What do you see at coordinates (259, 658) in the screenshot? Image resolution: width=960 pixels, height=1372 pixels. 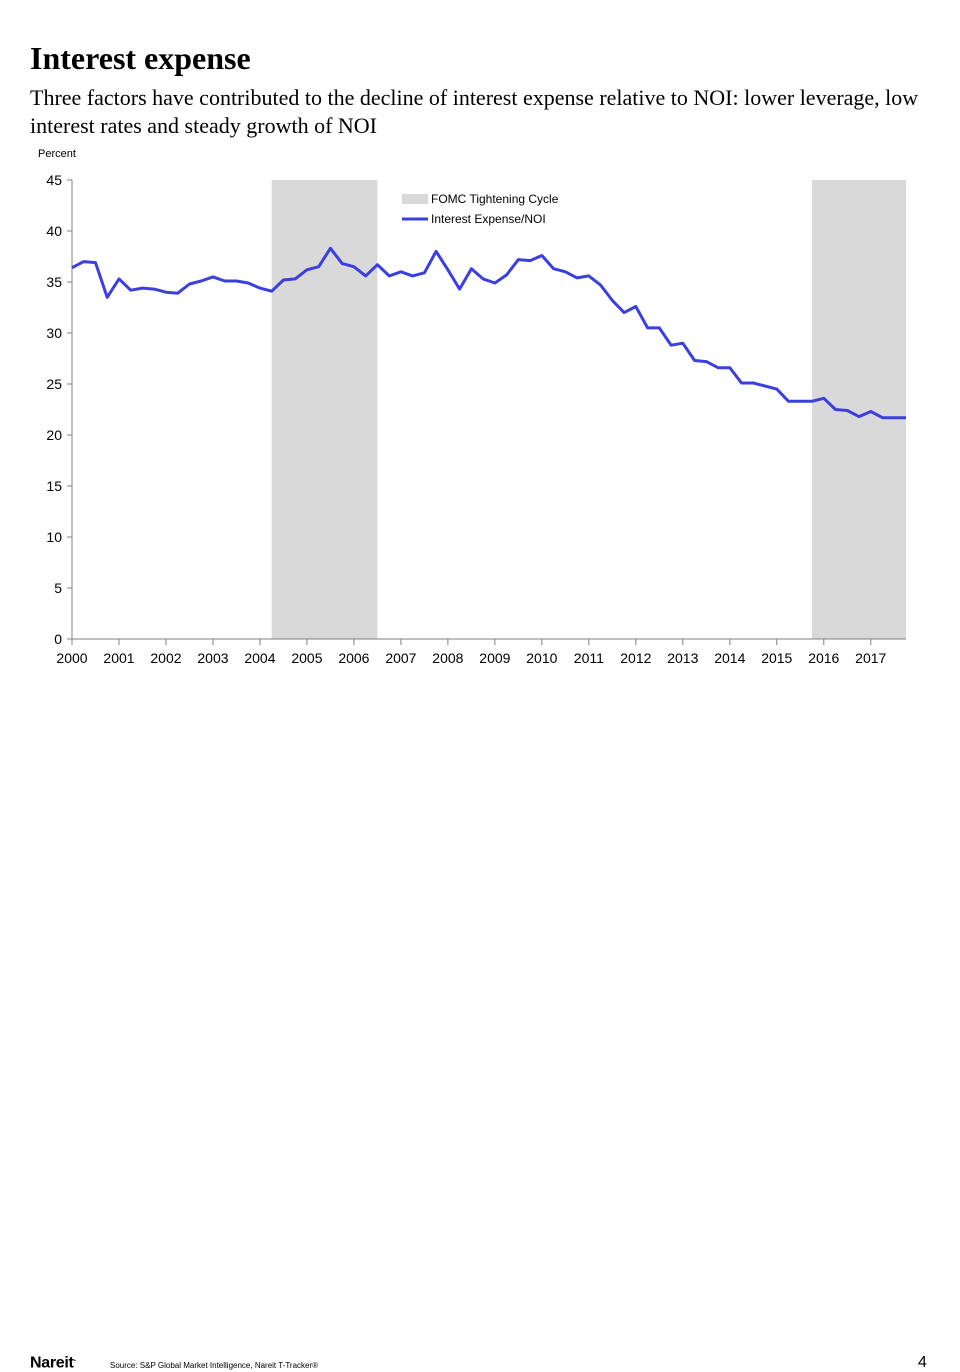 I see `x-tick-label: 2004` at bounding box center [259, 658].